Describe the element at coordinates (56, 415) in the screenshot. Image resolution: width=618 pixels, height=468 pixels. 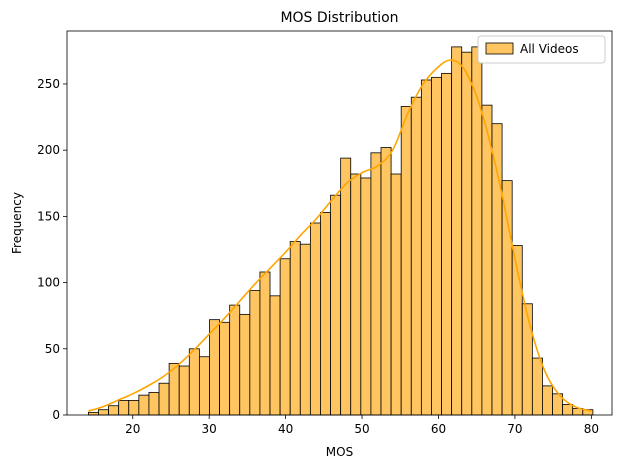
I see `y-tick-label: 0` at that location.